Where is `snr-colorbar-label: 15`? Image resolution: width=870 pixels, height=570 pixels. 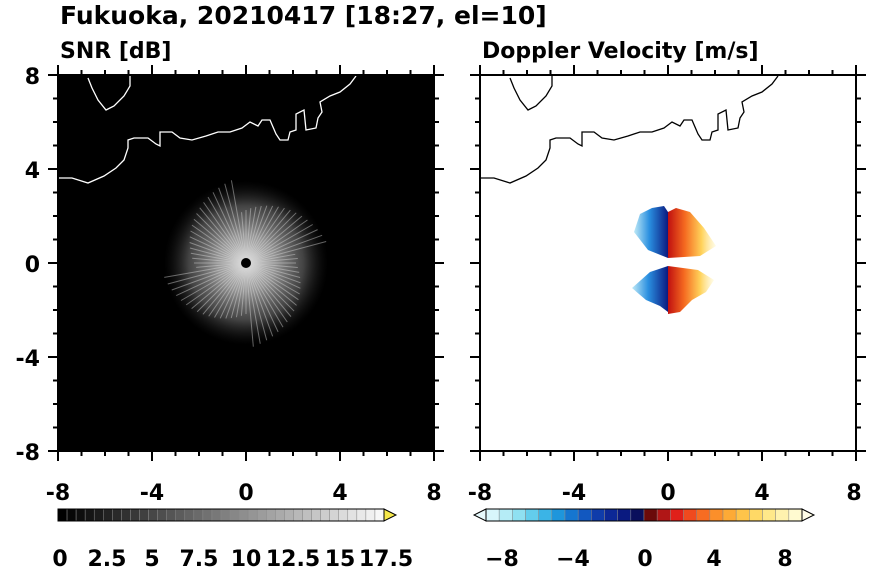
snr-colorbar-label: 15 is located at coordinates (340, 558).